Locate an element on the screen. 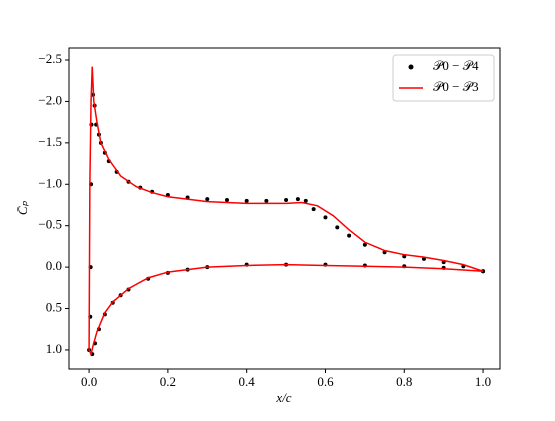  y-tick-label: 1.0 is located at coordinates (54, 348).